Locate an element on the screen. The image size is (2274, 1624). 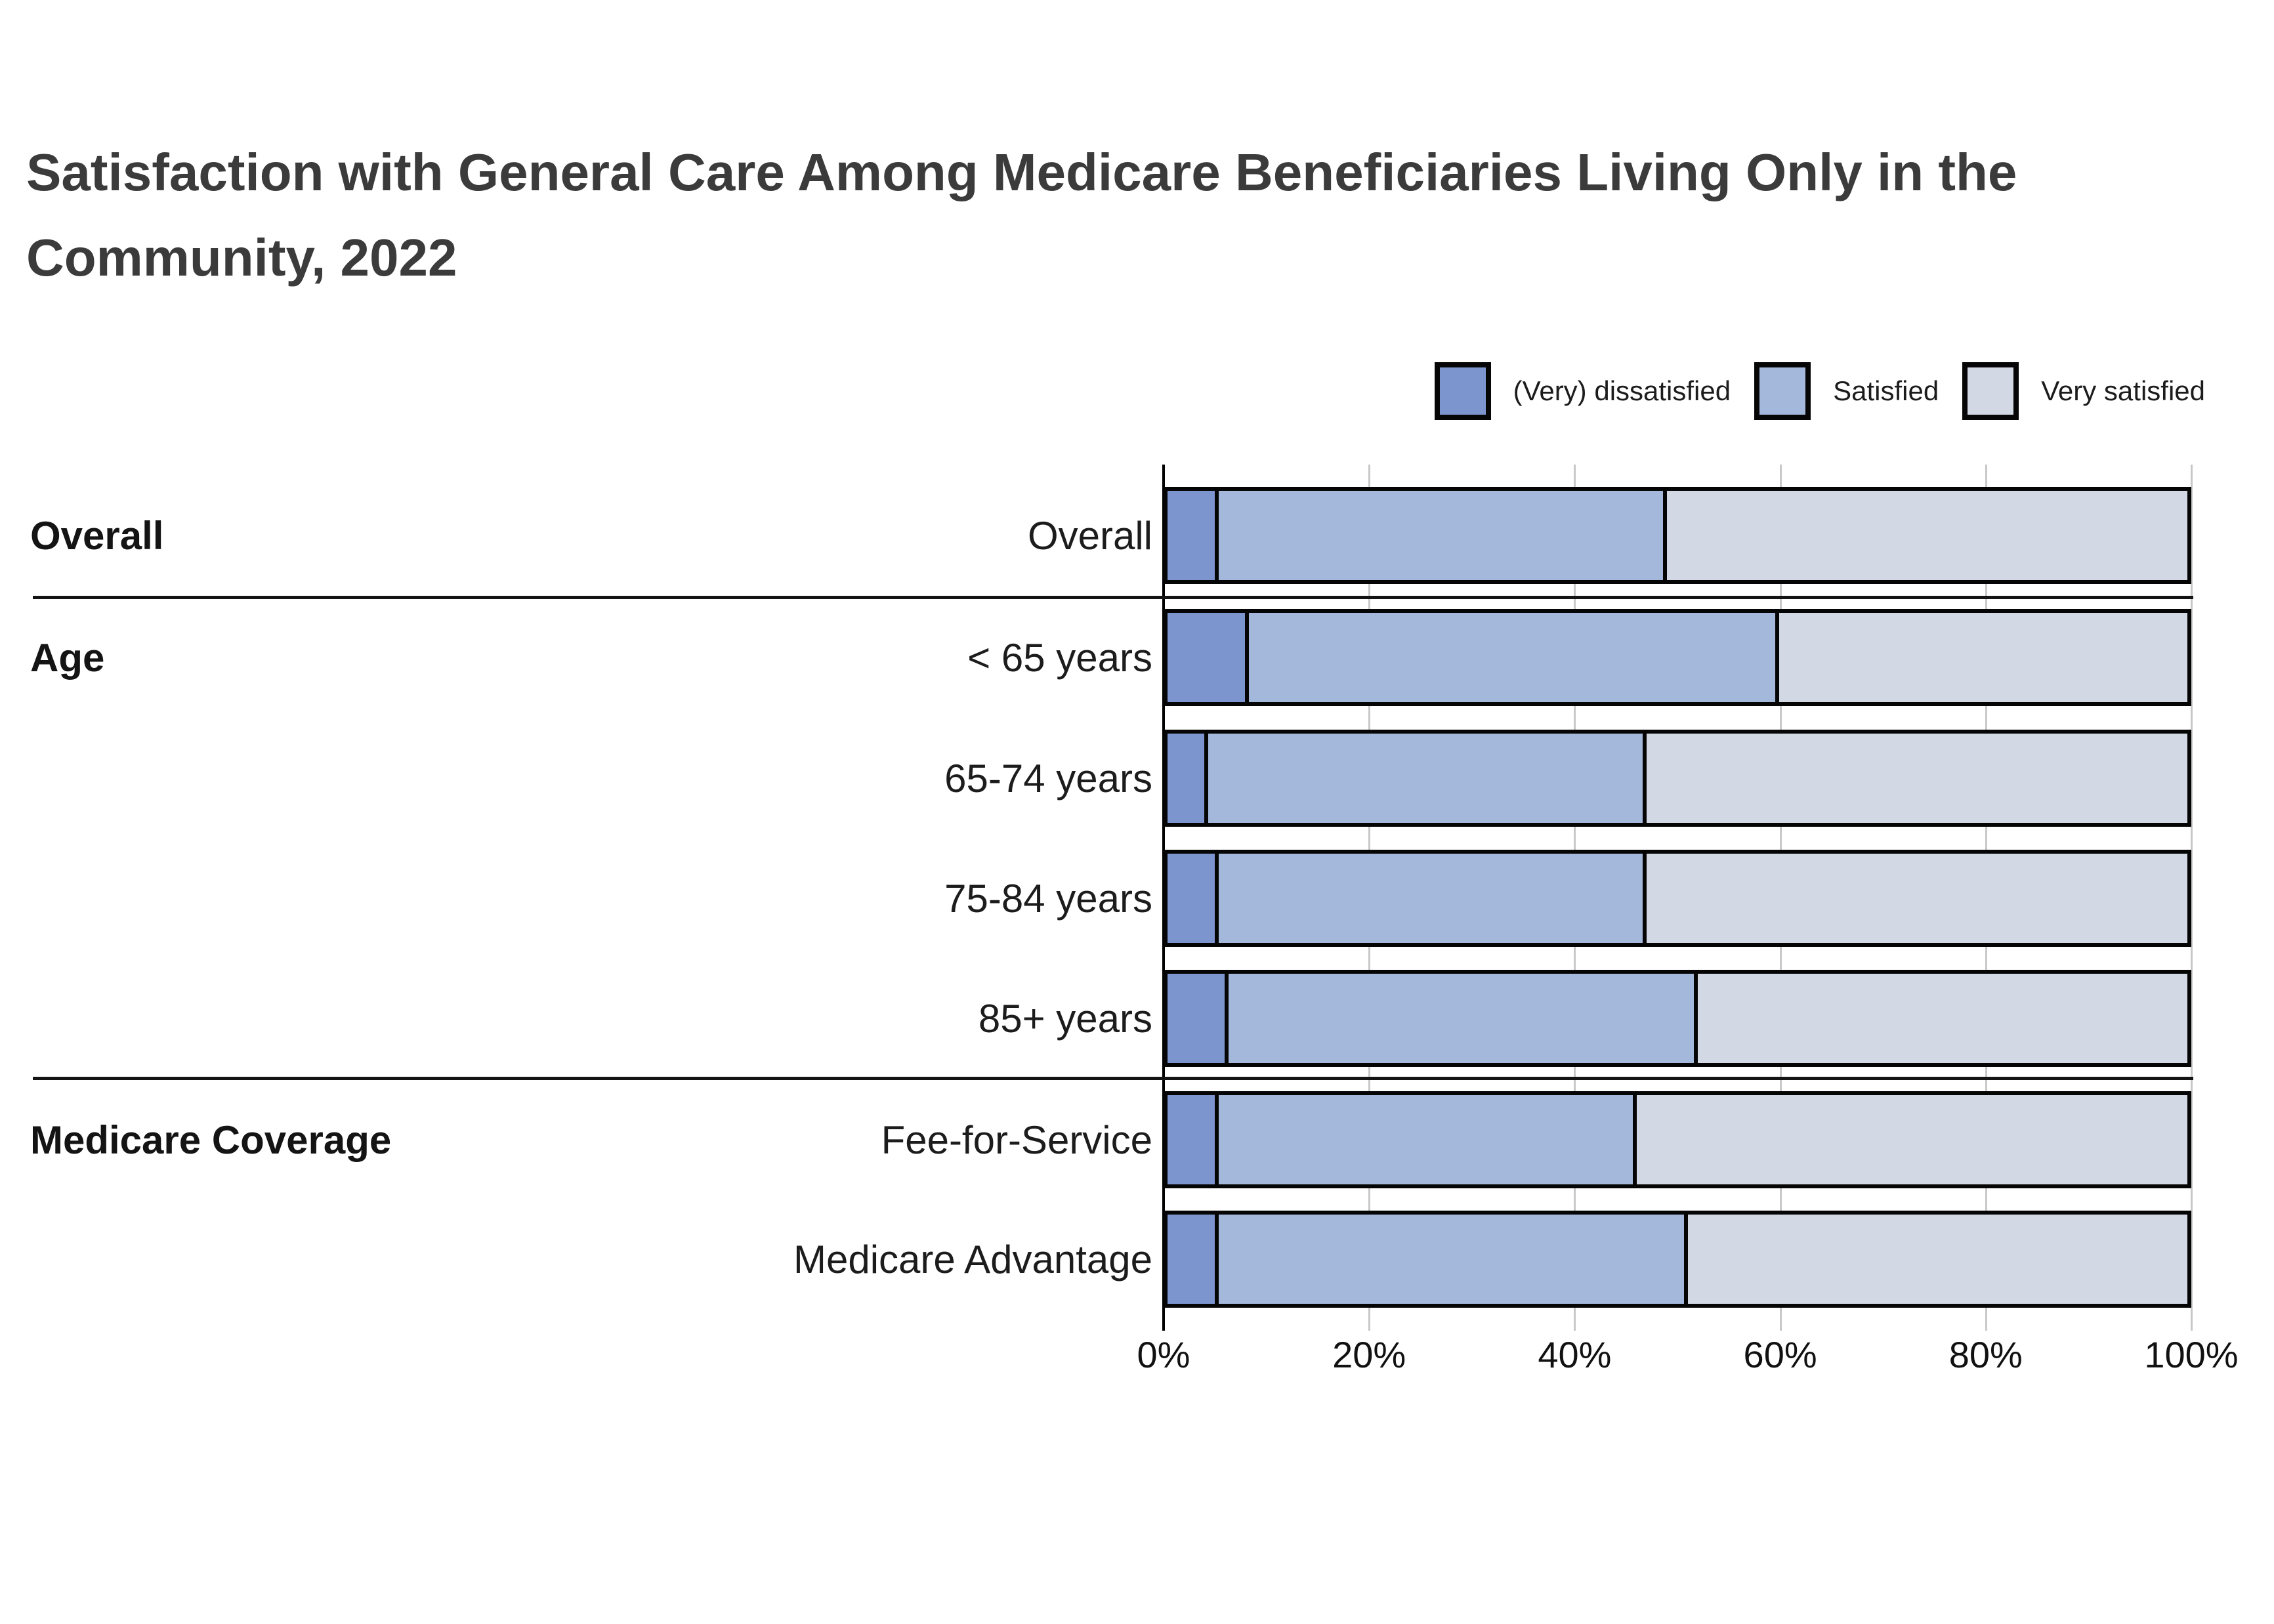
x-tick-label: 40% is located at coordinates (1575, 1355).